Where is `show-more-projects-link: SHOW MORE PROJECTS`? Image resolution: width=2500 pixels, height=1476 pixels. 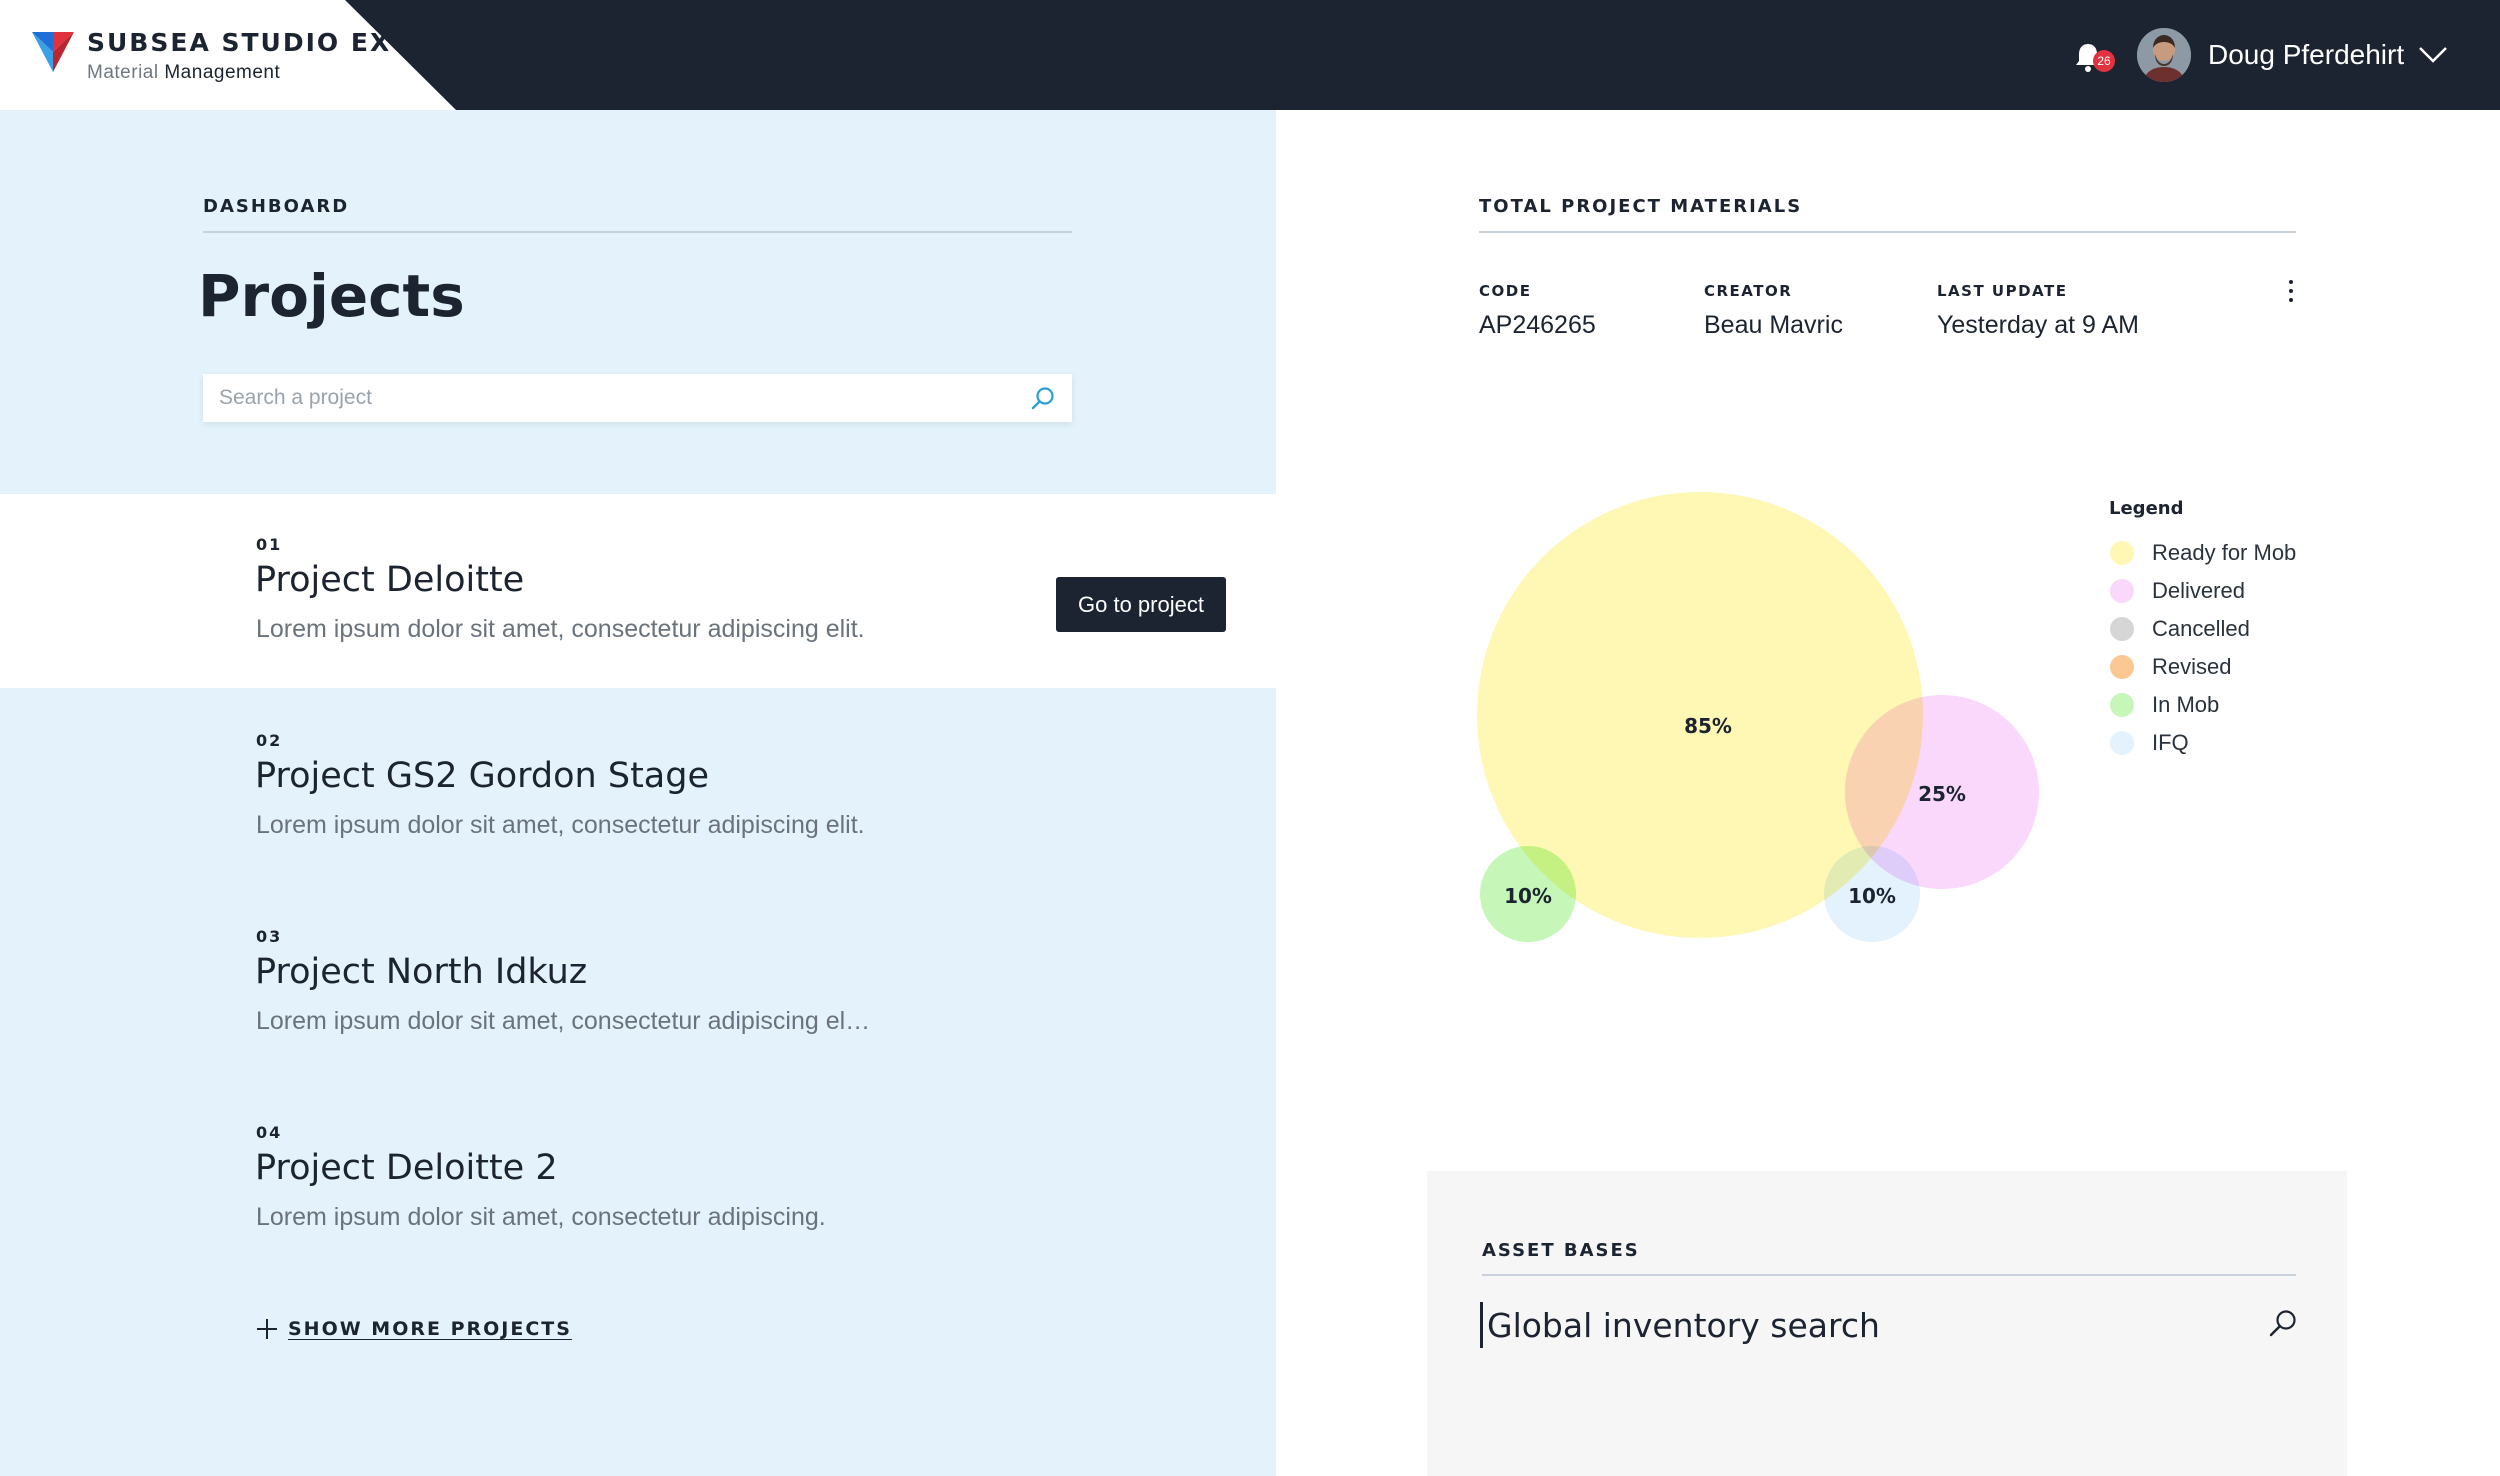
show-more-projects-link: SHOW MORE PROJECTS is located at coordinates (414, 1329).